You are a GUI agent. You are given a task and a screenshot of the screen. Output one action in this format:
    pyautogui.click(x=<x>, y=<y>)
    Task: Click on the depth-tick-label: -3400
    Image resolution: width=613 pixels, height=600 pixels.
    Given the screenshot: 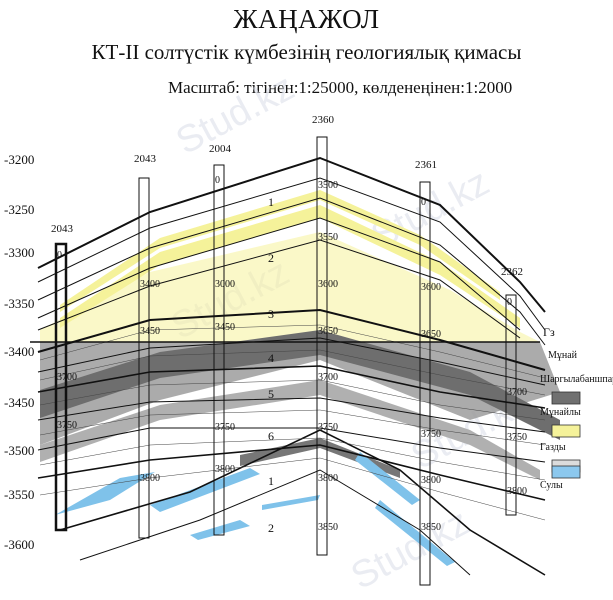 What is the action you would take?
    pyautogui.click(x=19, y=351)
    